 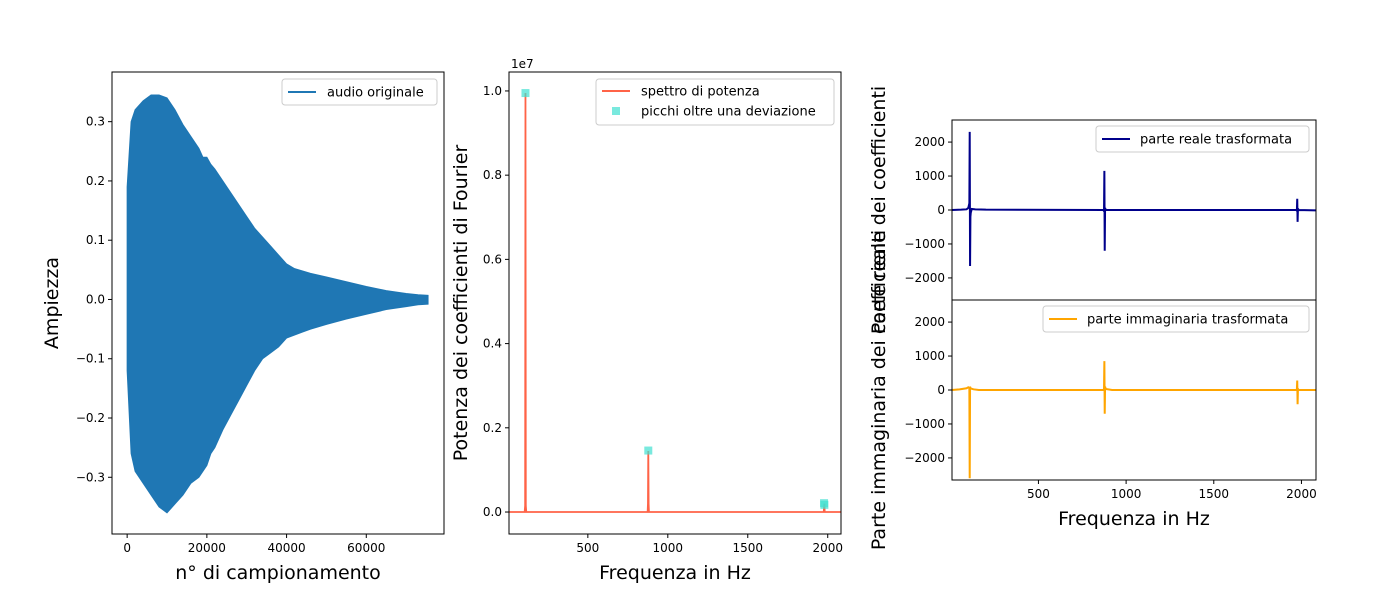 I want to click on imag-legend-label: parte immaginaria trasformata, so click(x=1187, y=320).